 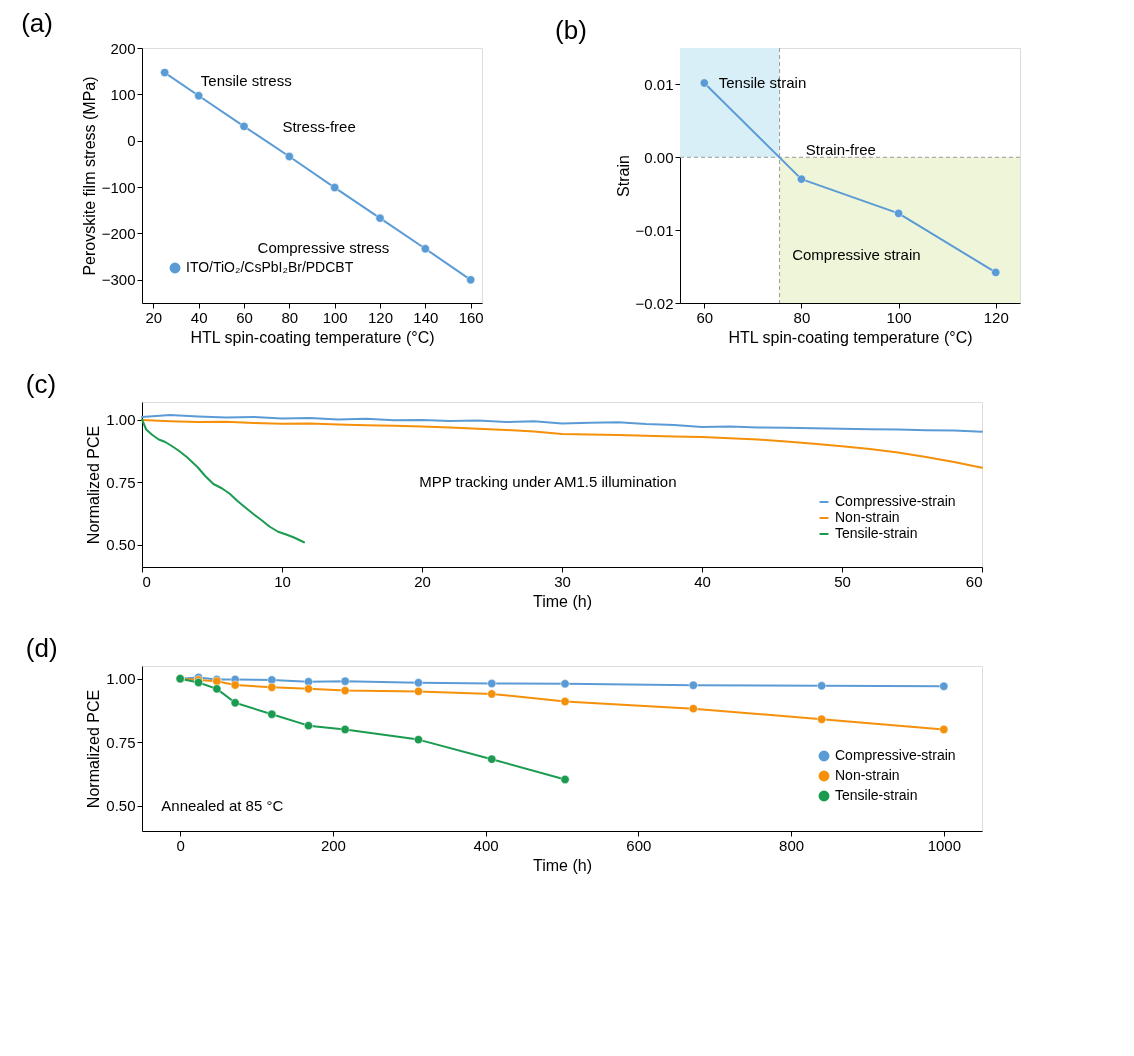 What do you see at coordinates (426, 317) in the screenshot?
I see `x-tick-label: 140` at bounding box center [426, 317].